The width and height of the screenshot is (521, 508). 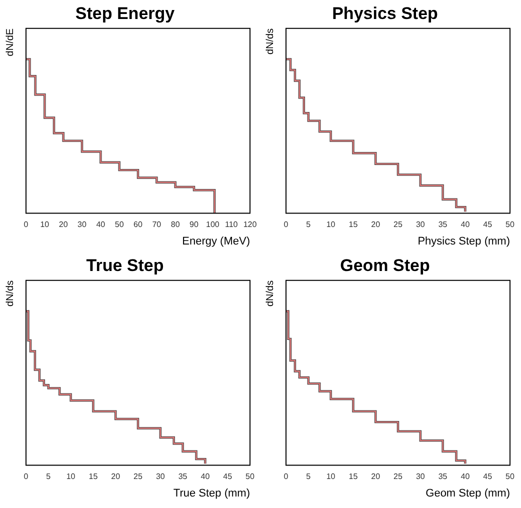 What do you see at coordinates (385, 265) in the screenshot?
I see `chart-title: Geom Step` at bounding box center [385, 265].